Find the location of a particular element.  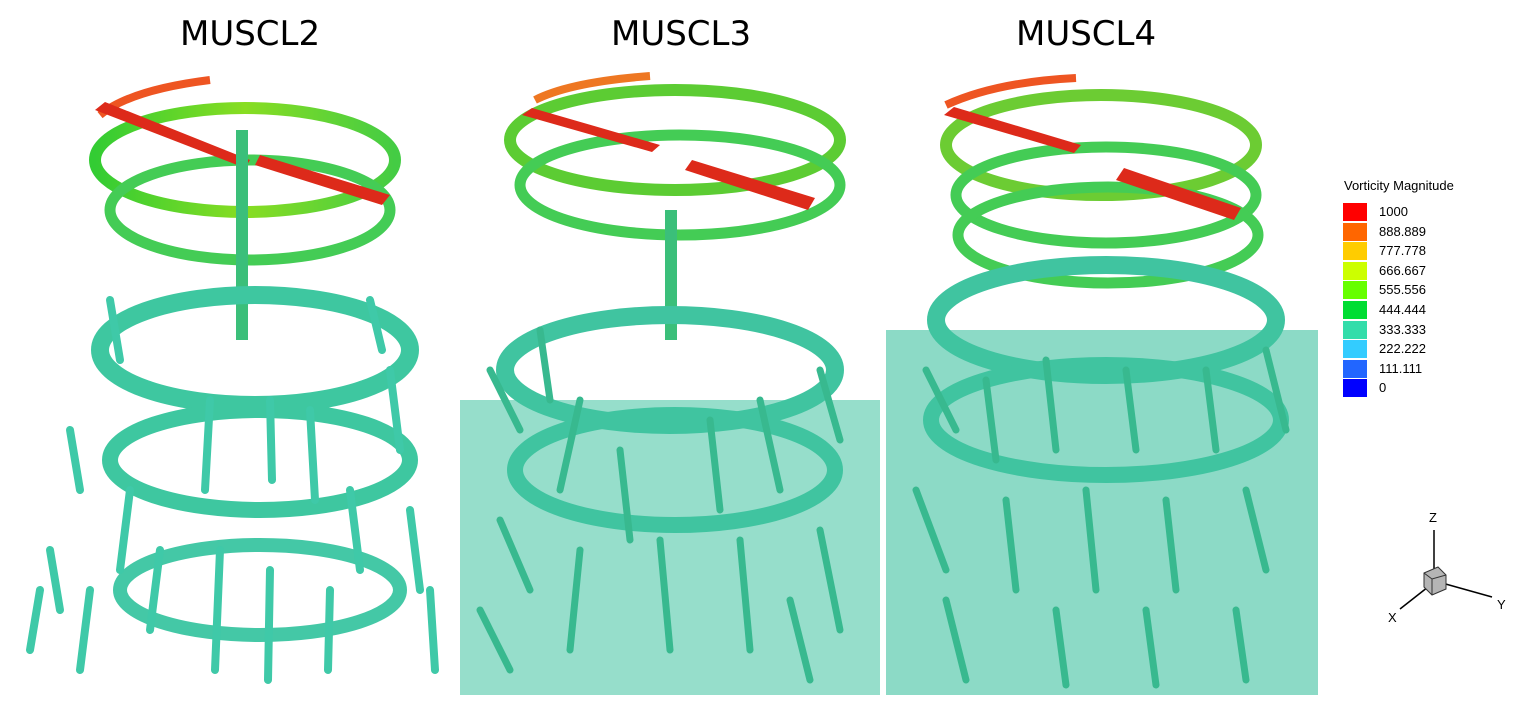

legend-row: 444.444 is located at coordinates (1403, 310).